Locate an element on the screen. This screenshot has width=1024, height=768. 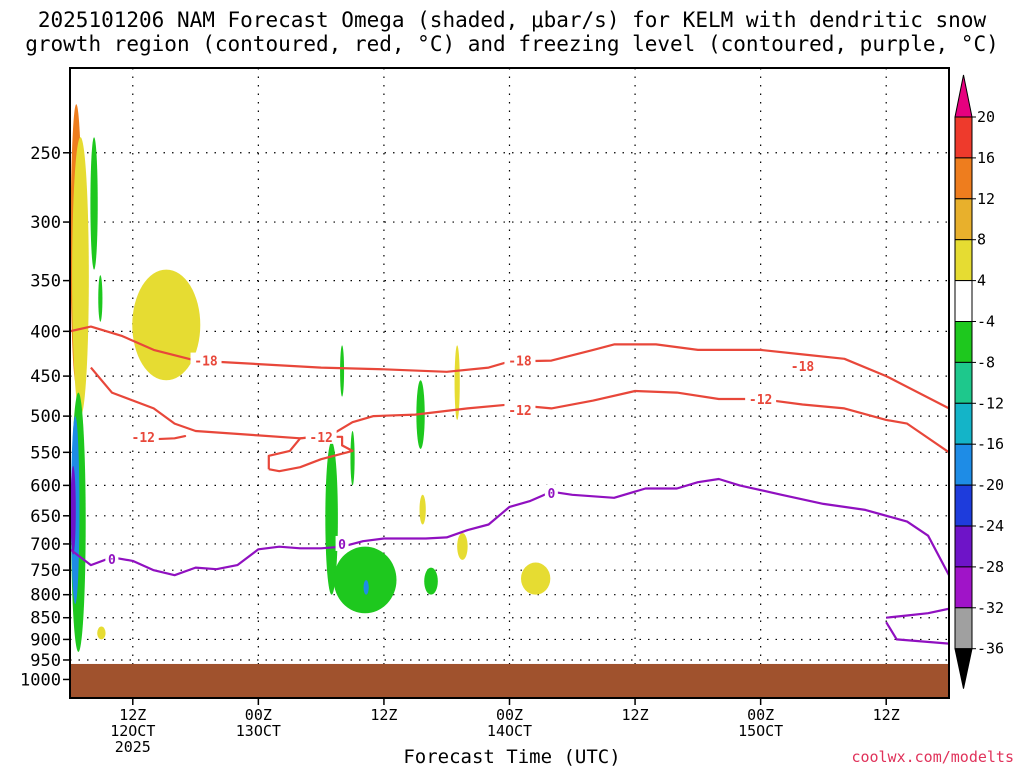
x-tick-label-6-1: 12Z is located at coordinates (886, 715).